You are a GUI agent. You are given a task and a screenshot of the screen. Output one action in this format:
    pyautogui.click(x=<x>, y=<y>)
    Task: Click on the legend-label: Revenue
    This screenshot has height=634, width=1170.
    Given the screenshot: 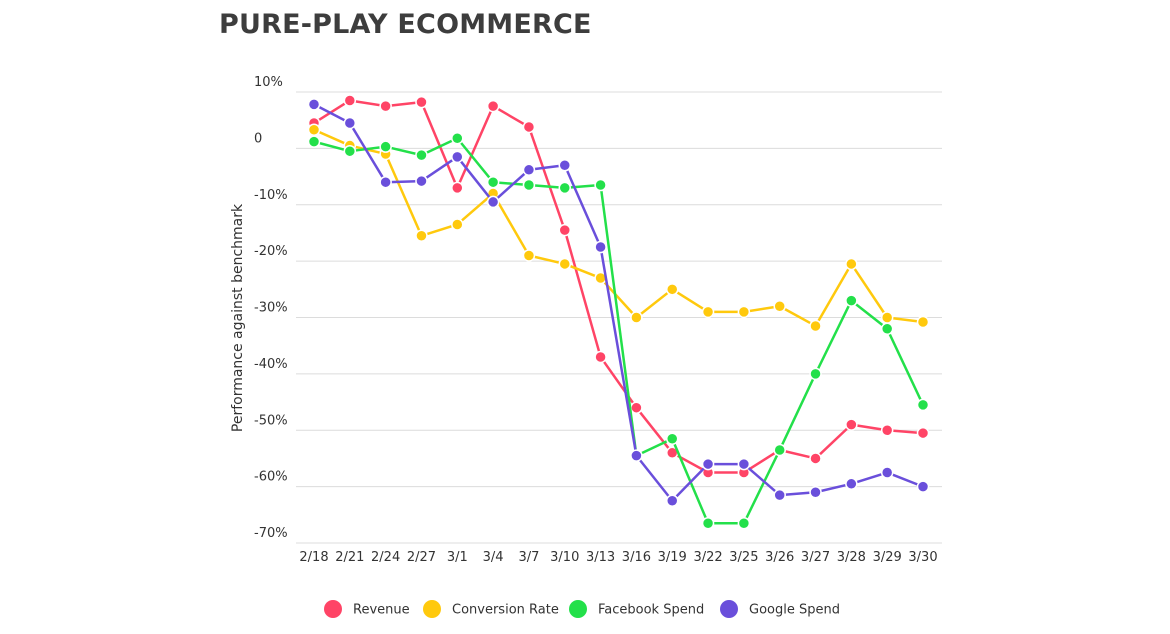 What is the action you would take?
    pyautogui.click(x=381, y=610)
    